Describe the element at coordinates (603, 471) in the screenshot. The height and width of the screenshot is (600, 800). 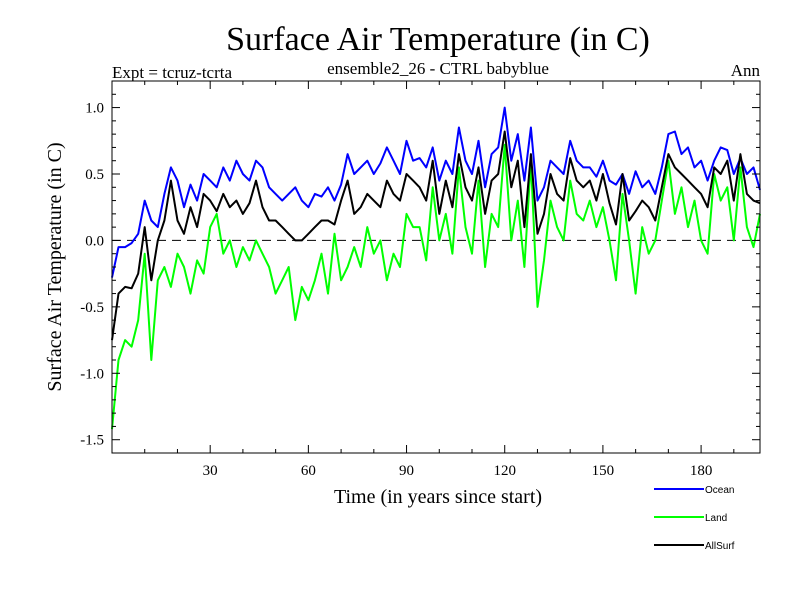
I see `x-tick-label: 150` at that location.